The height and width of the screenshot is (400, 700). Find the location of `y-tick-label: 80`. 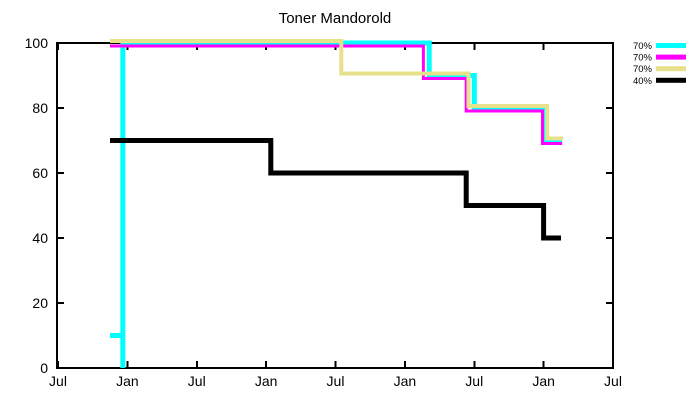

y-tick-label: 80 is located at coordinates (40, 108).